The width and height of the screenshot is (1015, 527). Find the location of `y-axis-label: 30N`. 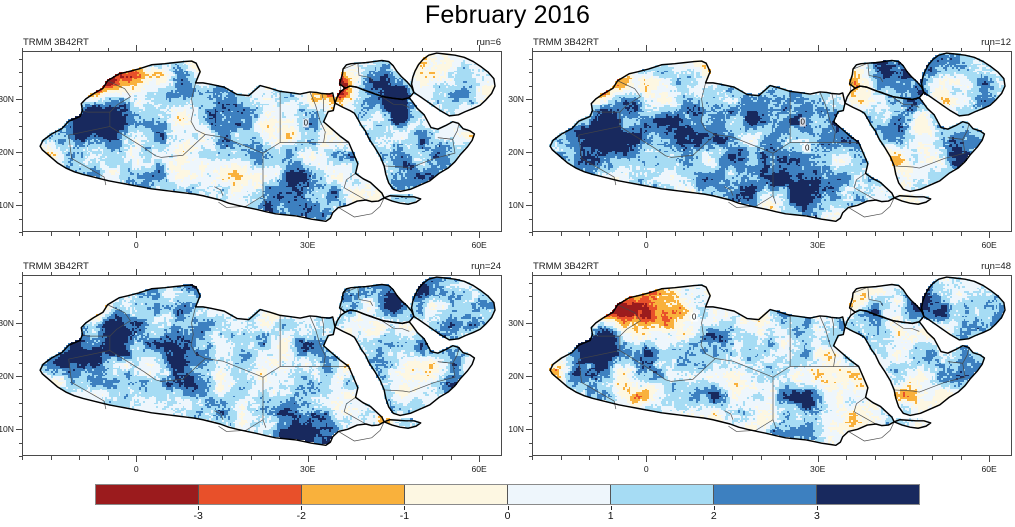

y-axis-label: 30N is located at coordinates (7, 322).